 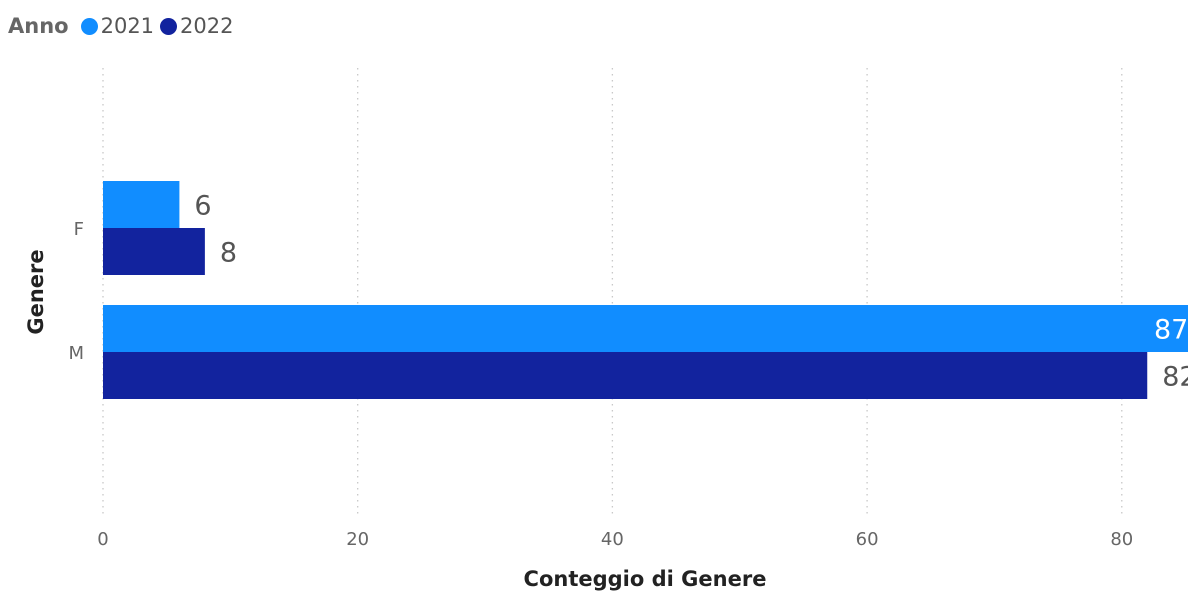 I want to click on legend-label-2021: 2021, so click(x=127, y=26).